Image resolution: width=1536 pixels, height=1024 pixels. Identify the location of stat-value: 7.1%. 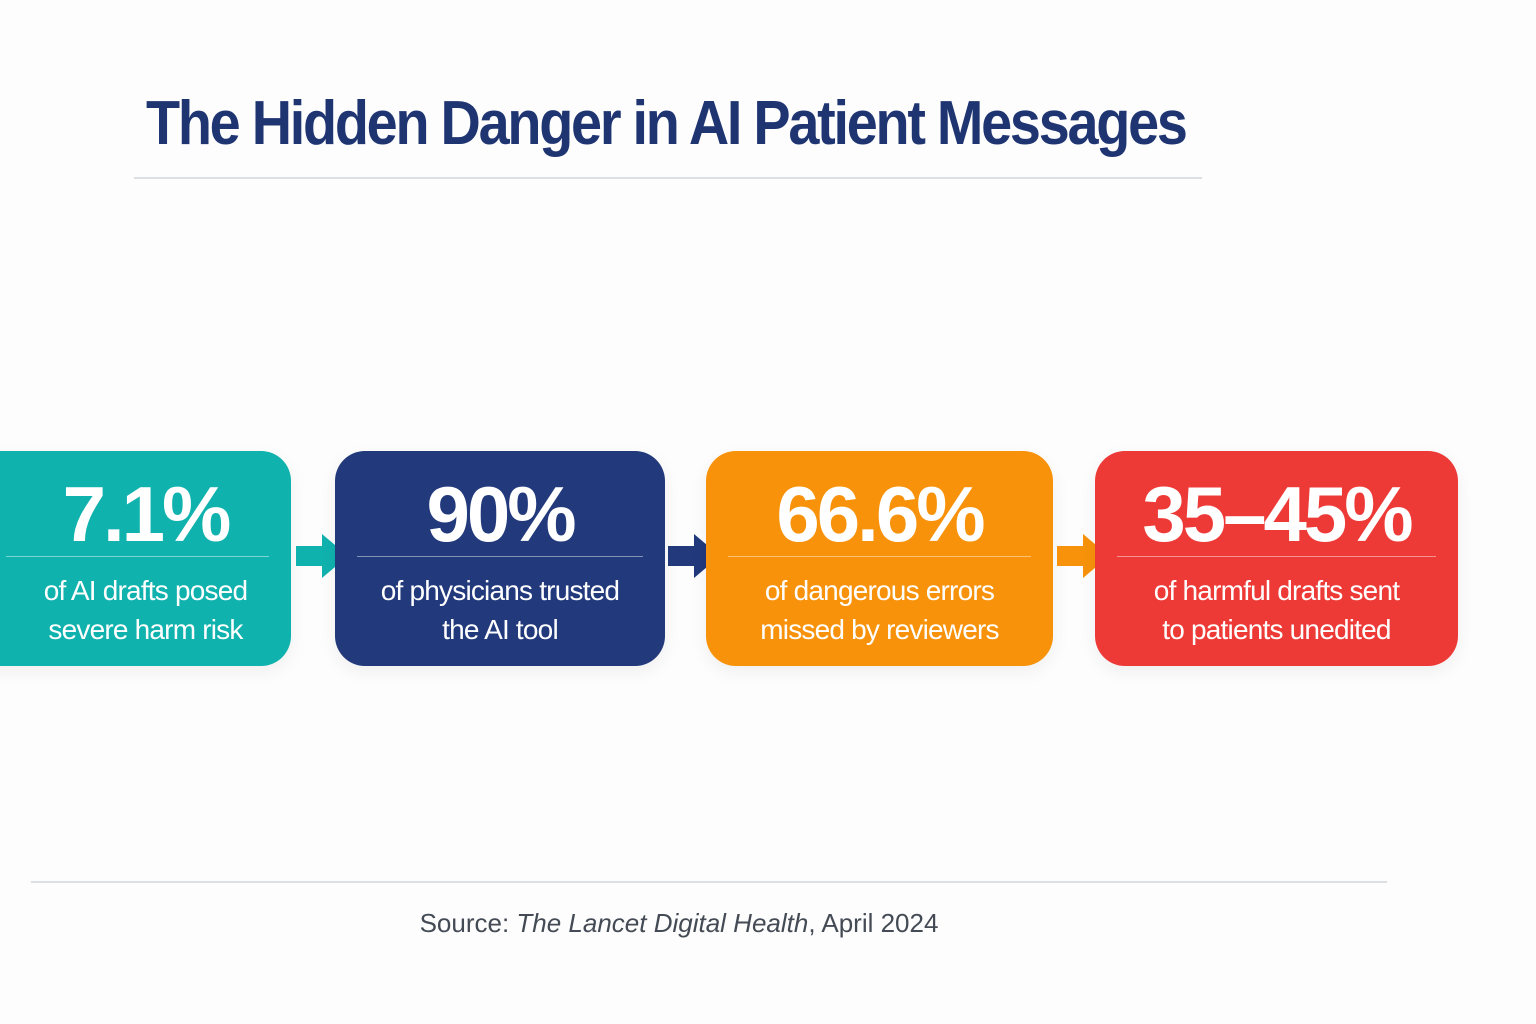
(147, 514).